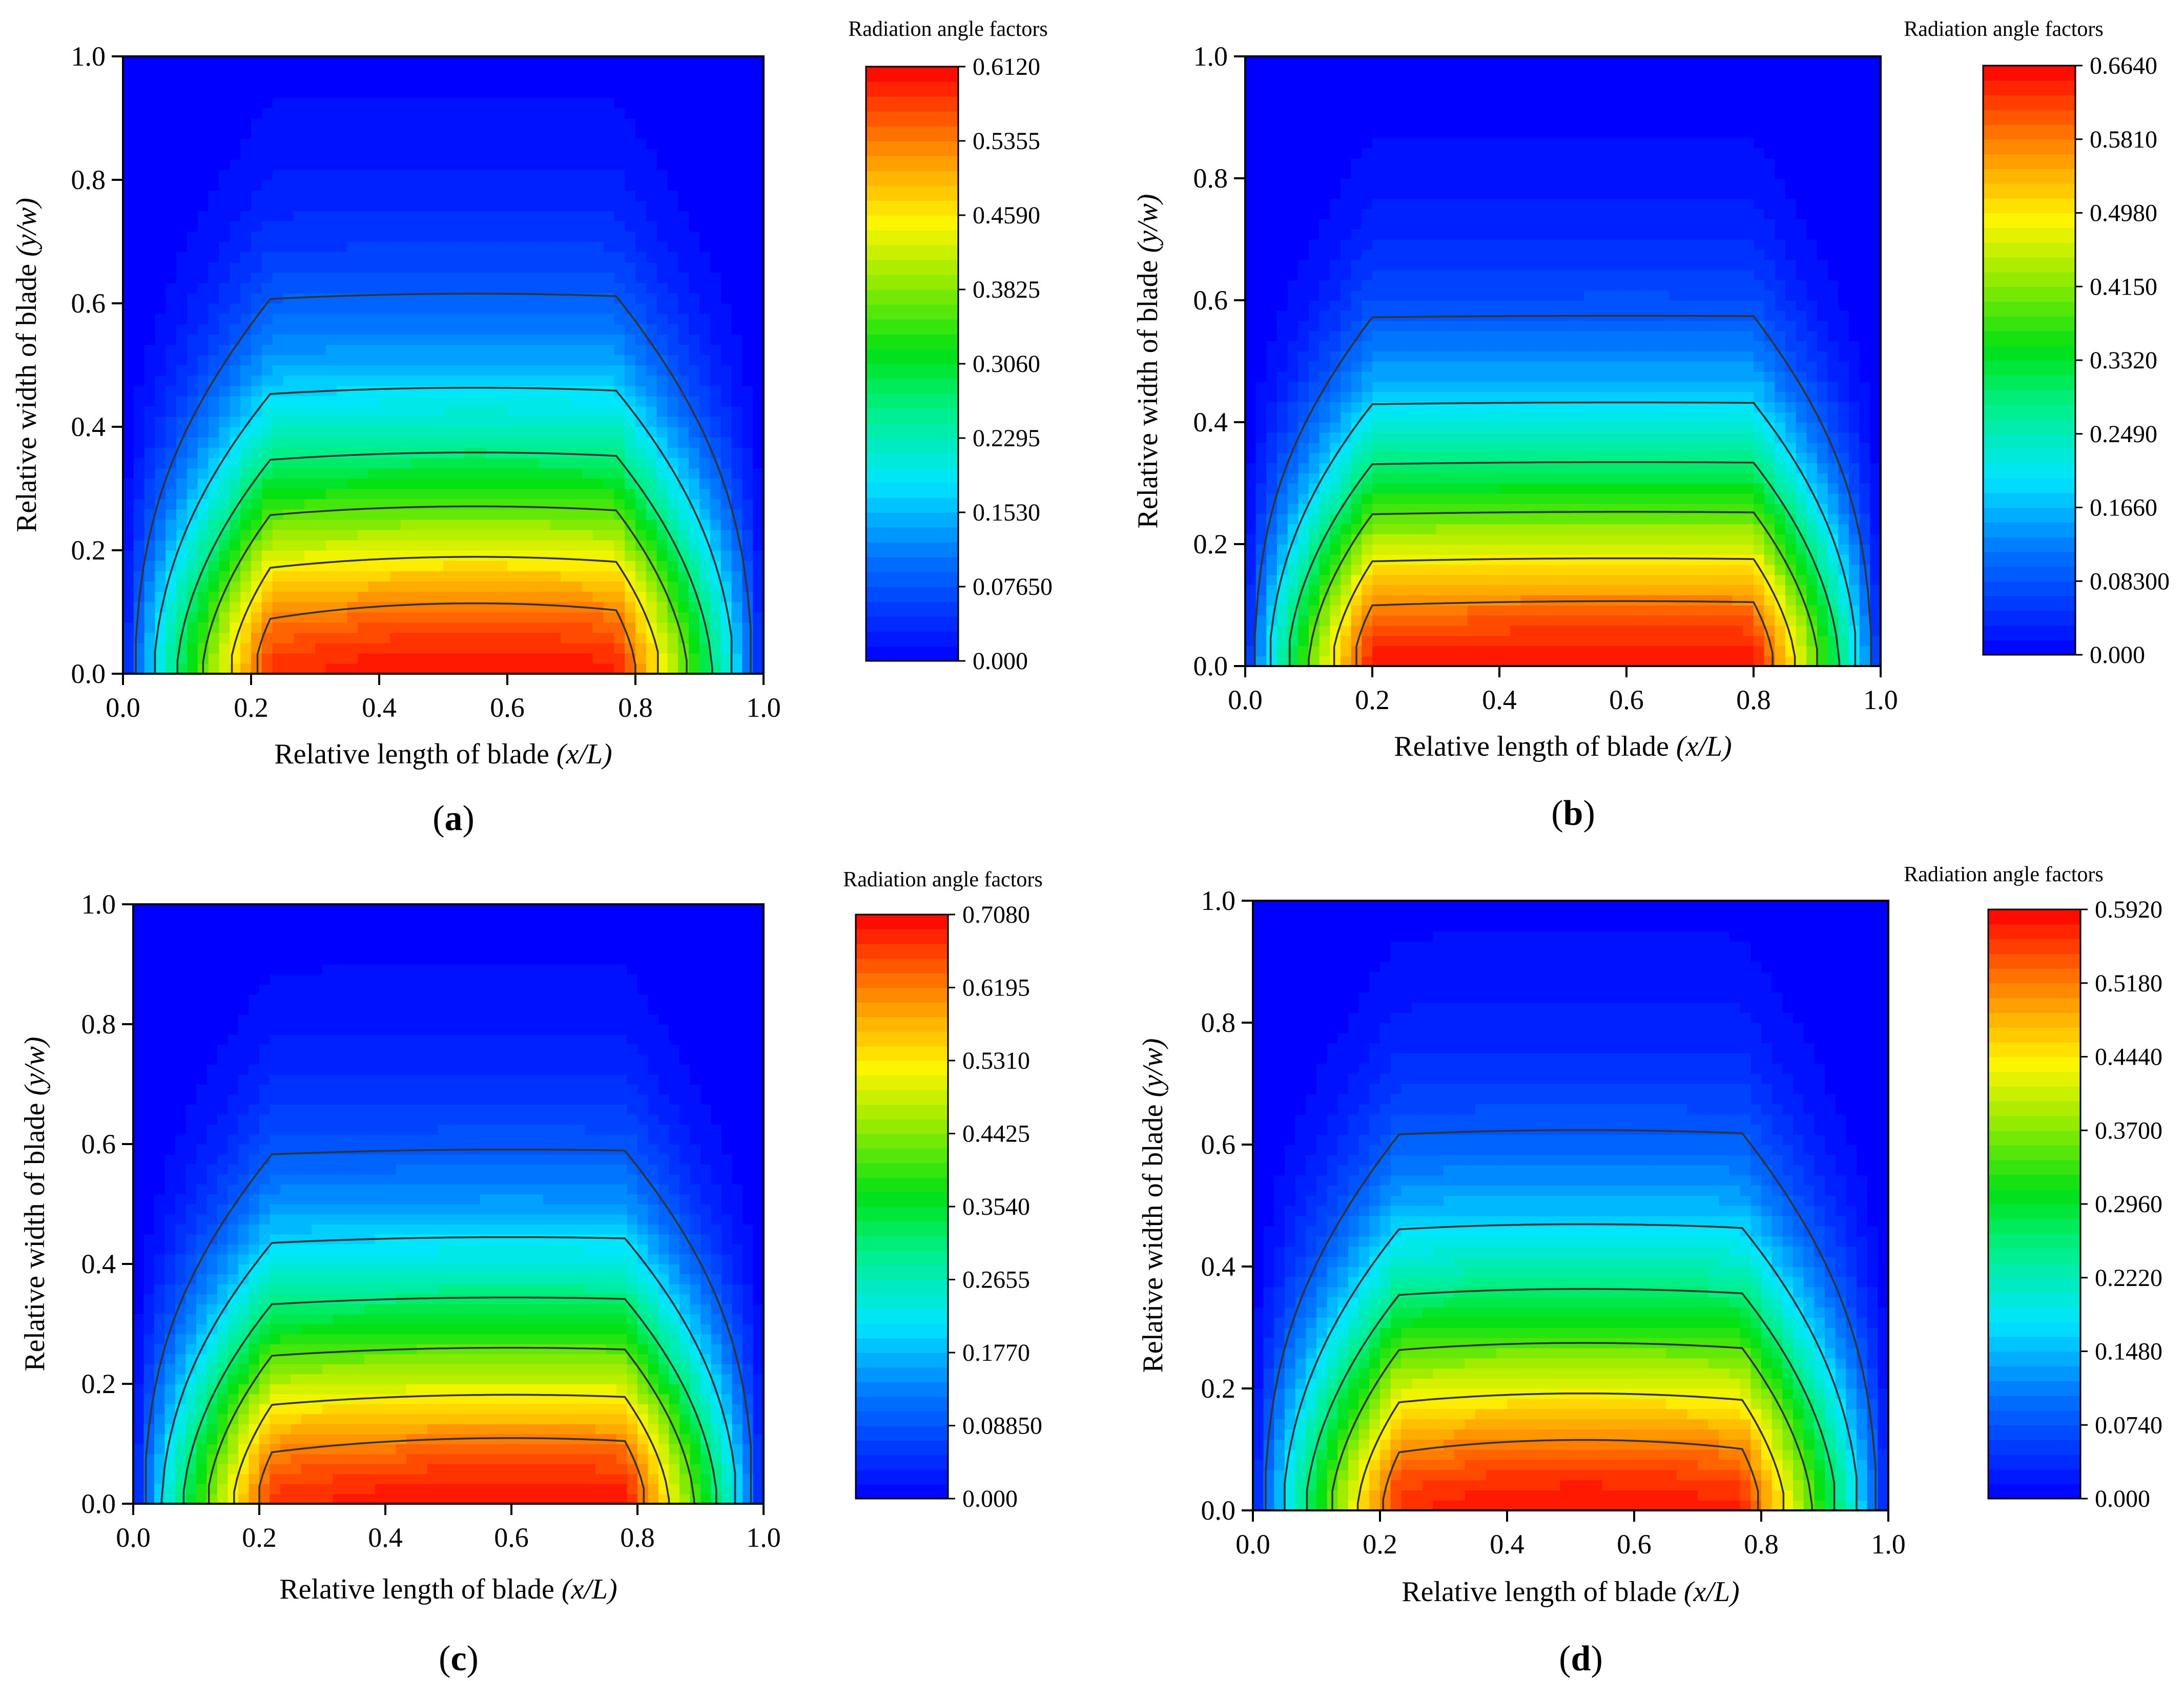  Describe the element at coordinates (912, 624) in the screenshot. I see `colorbar-band` at that location.